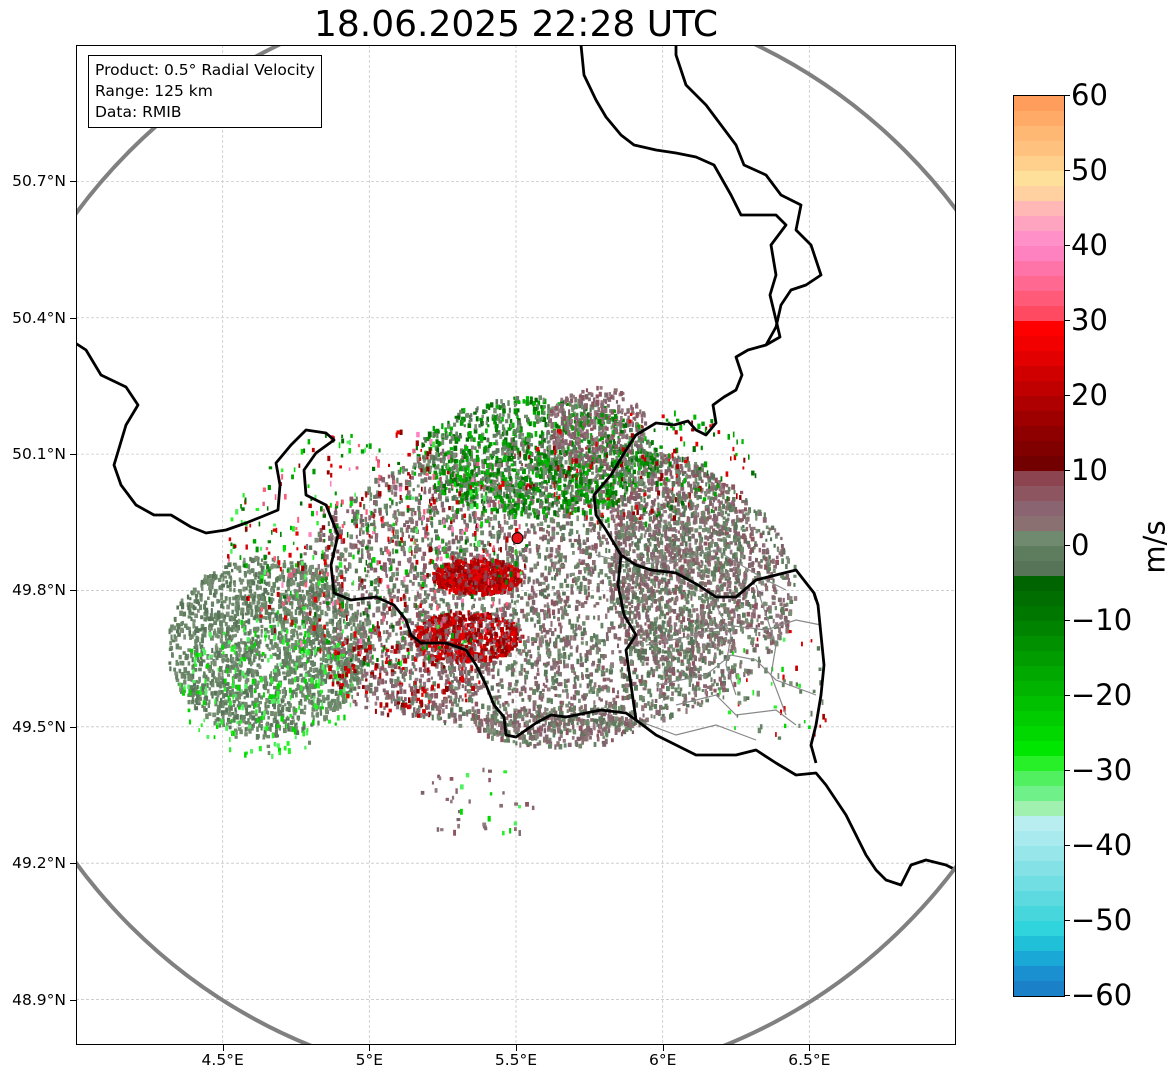  I want to click on y-tick-label: 49.8°N, so click(39, 590).